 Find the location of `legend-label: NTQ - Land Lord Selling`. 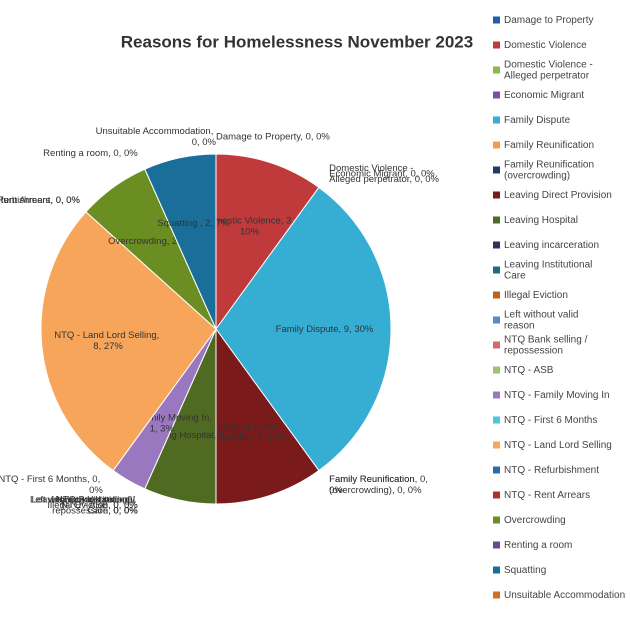

legend-label: NTQ - Land Lord Selling is located at coordinates (558, 445).